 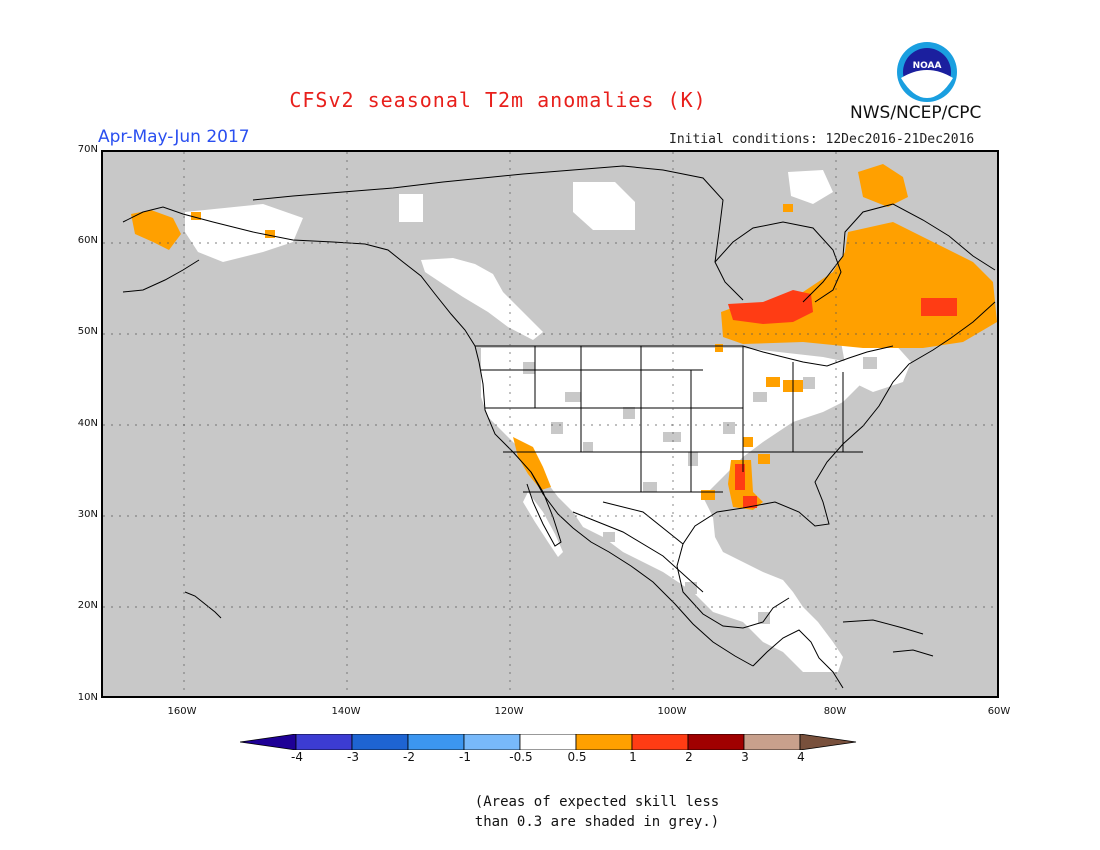 What do you see at coordinates (353, 757) in the screenshot?
I see `colorbar-label: -3` at bounding box center [353, 757].